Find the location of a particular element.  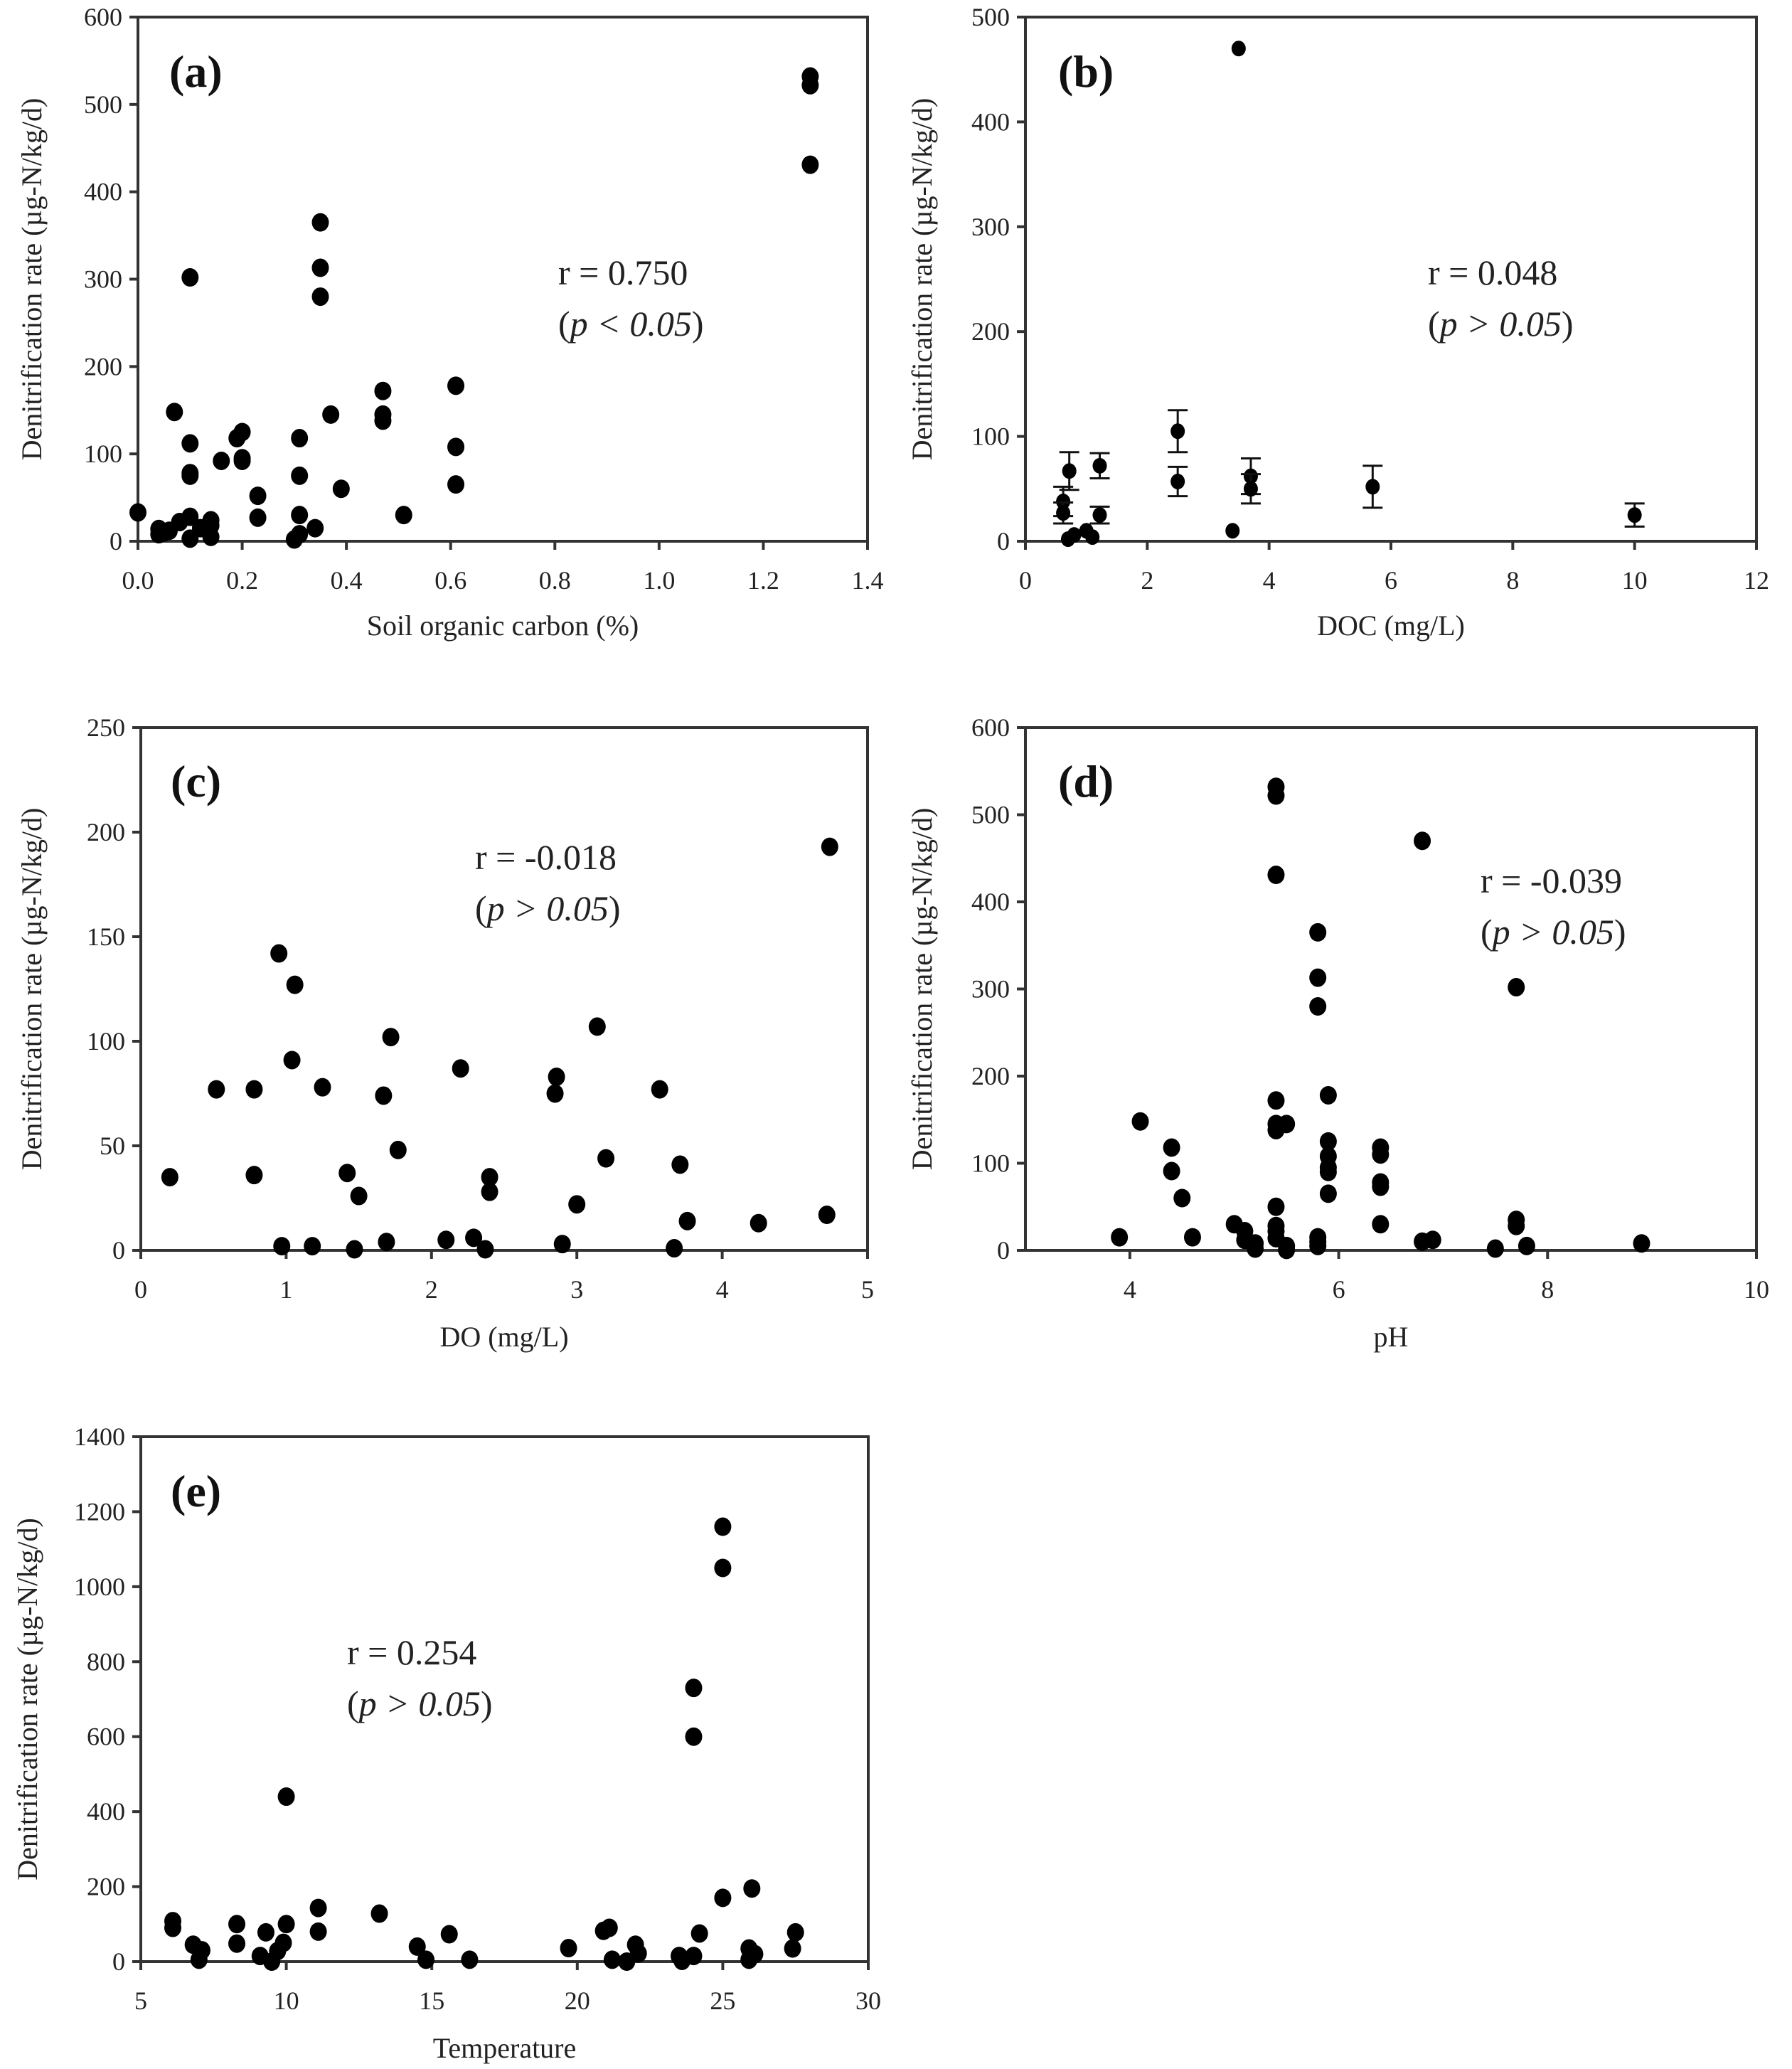

y-tick-label: 1000 is located at coordinates (99, 1587).